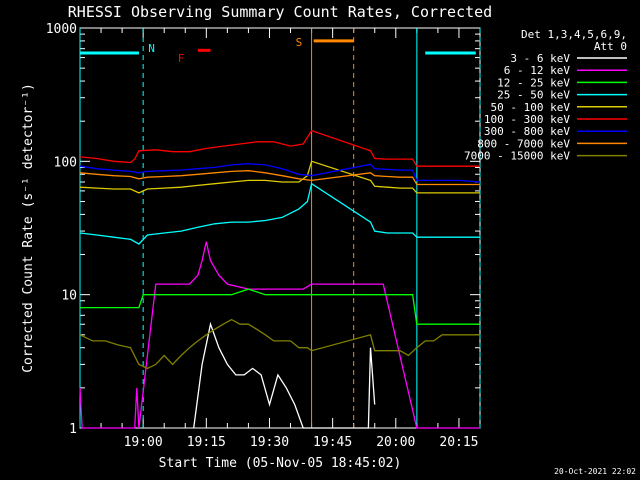 Image resolution: width=640 pixels, height=480 pixels. Describe the element at coordinates (65, 162) in the screenshot. I see `y-tick-label: 100` at that location.